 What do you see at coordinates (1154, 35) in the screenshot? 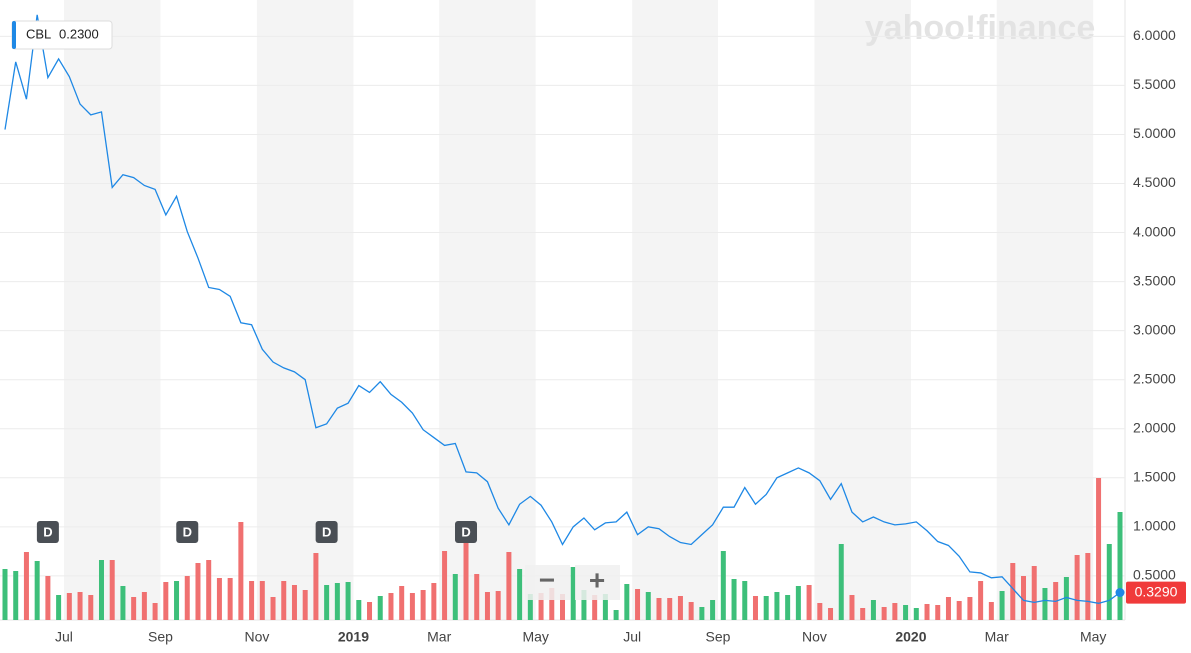
I see `y-tick-label: 6.0000` at bounding box center [1154, 35].